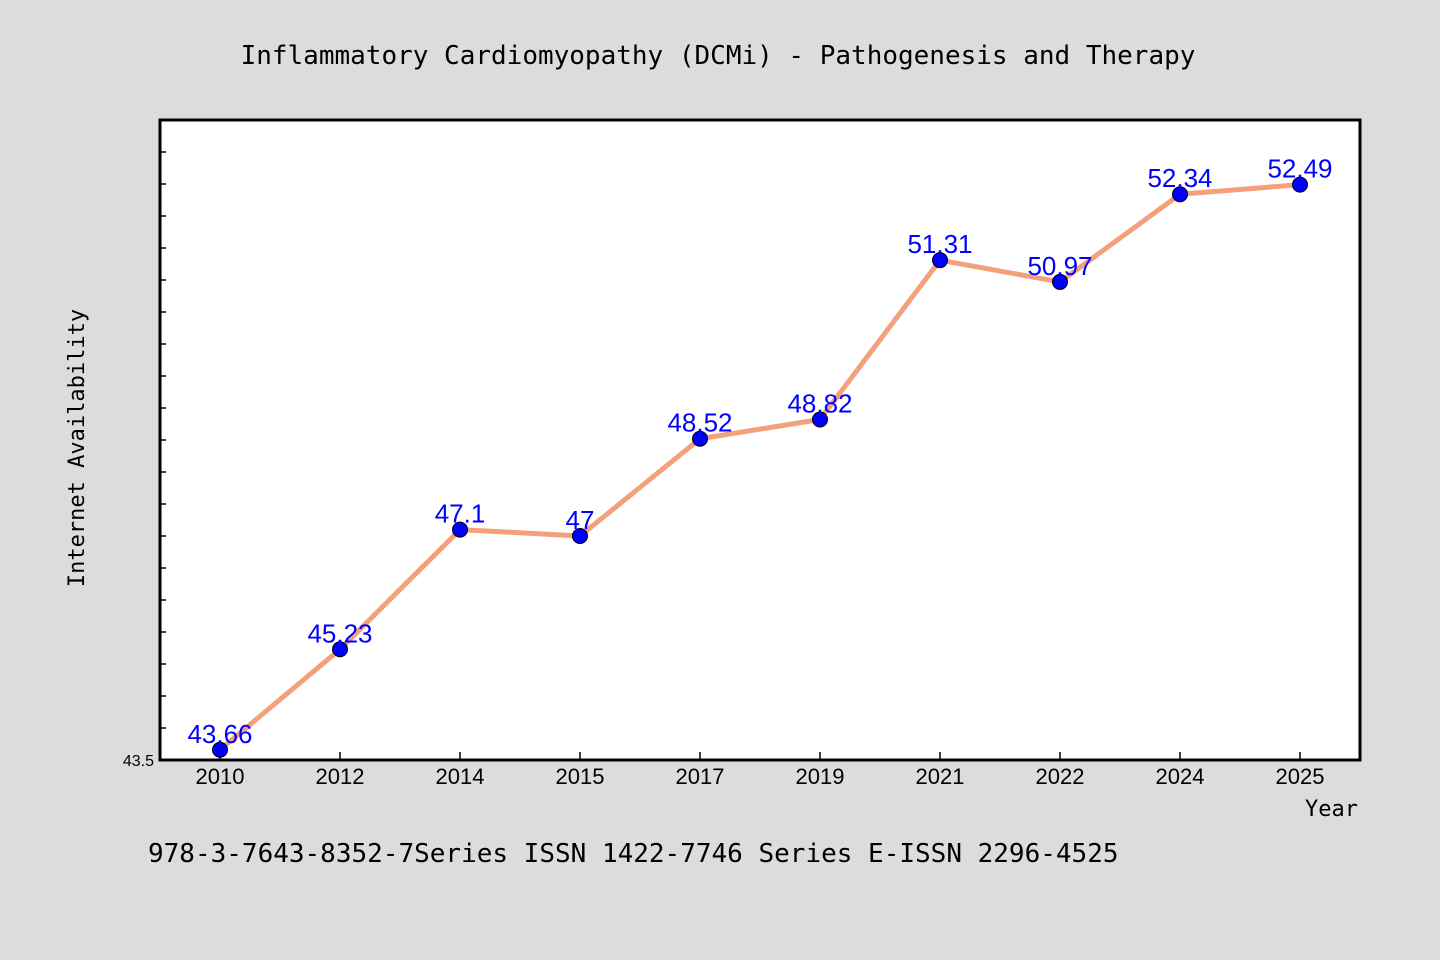  I want to click on y-axis-title: Internet Availability, so click(77, 448).